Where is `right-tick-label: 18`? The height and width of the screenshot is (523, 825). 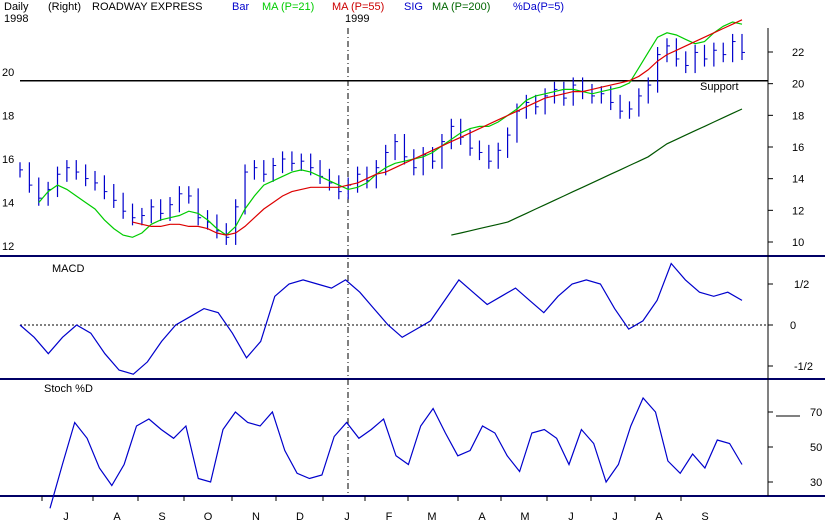 right-tick-label: 18 is located at coordinates (798, 116).